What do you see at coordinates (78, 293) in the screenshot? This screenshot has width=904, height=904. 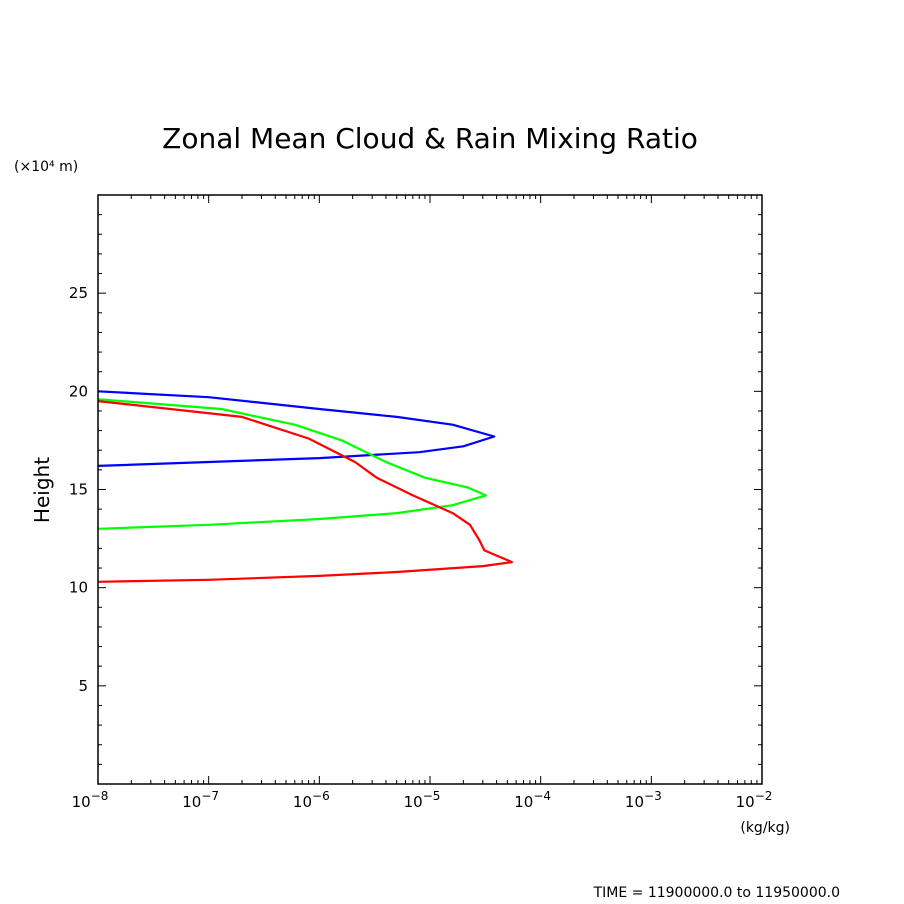 I see `y-tick-label: 25` at bounding box center [78, 293].